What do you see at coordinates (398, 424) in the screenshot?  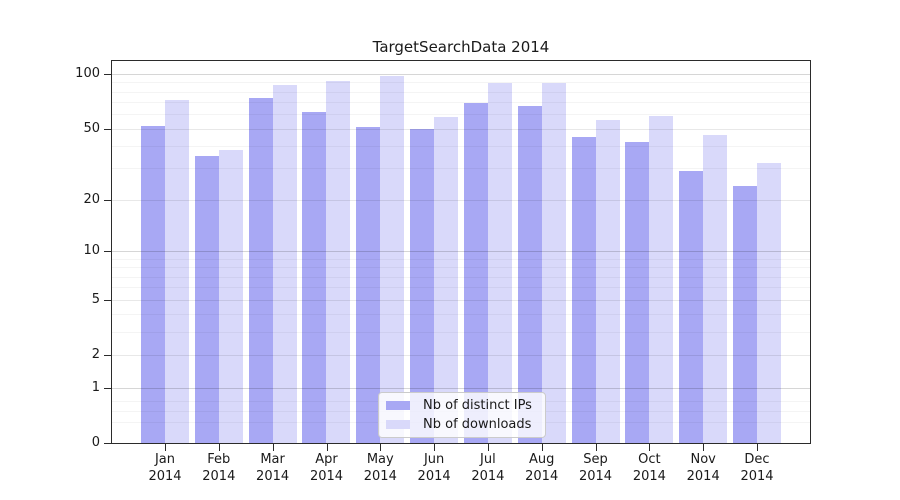 I see `legend-swatch-downloads` at bounding box center [398, 424].